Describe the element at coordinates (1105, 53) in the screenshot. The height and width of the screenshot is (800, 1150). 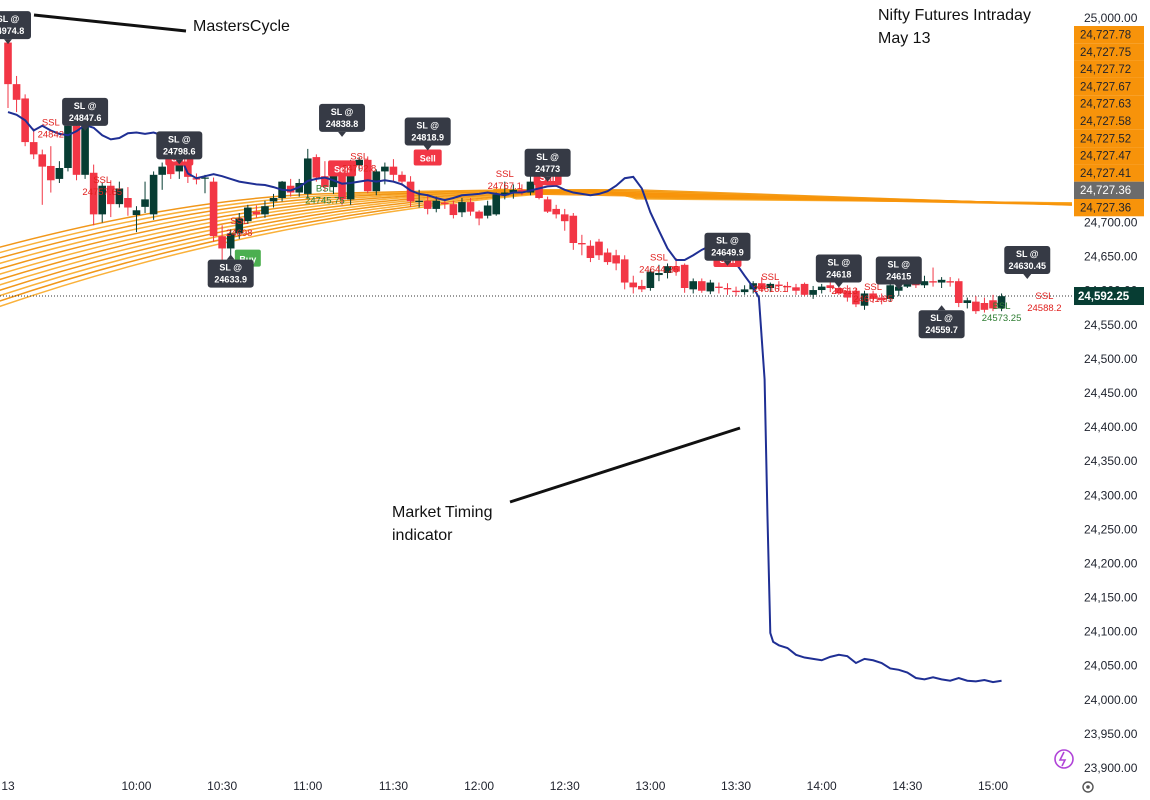
I see `ma-level-tag-text: 24,727.75` at that location.